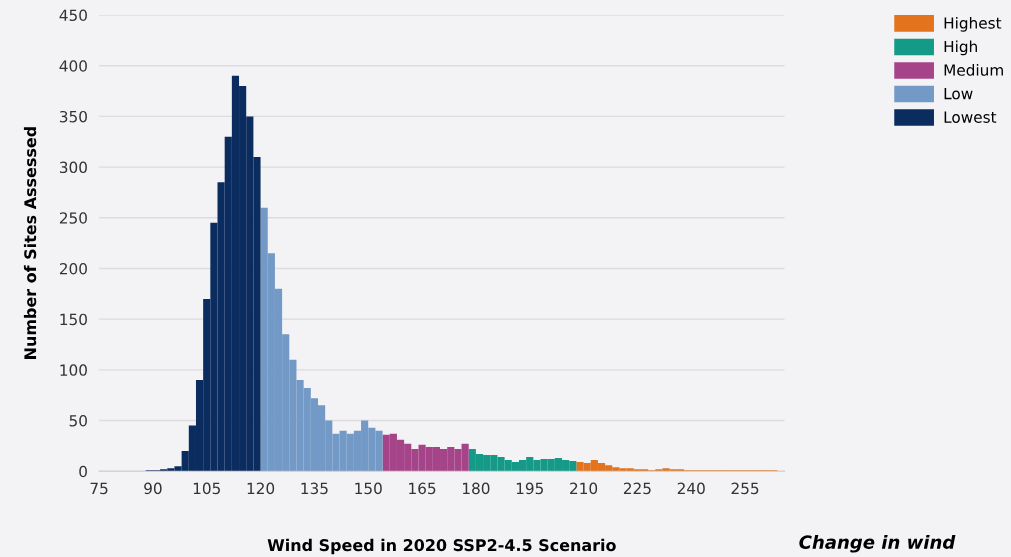 The image size is (1011, 557). I want to click on legend-label: Highest, so click(973, 24).